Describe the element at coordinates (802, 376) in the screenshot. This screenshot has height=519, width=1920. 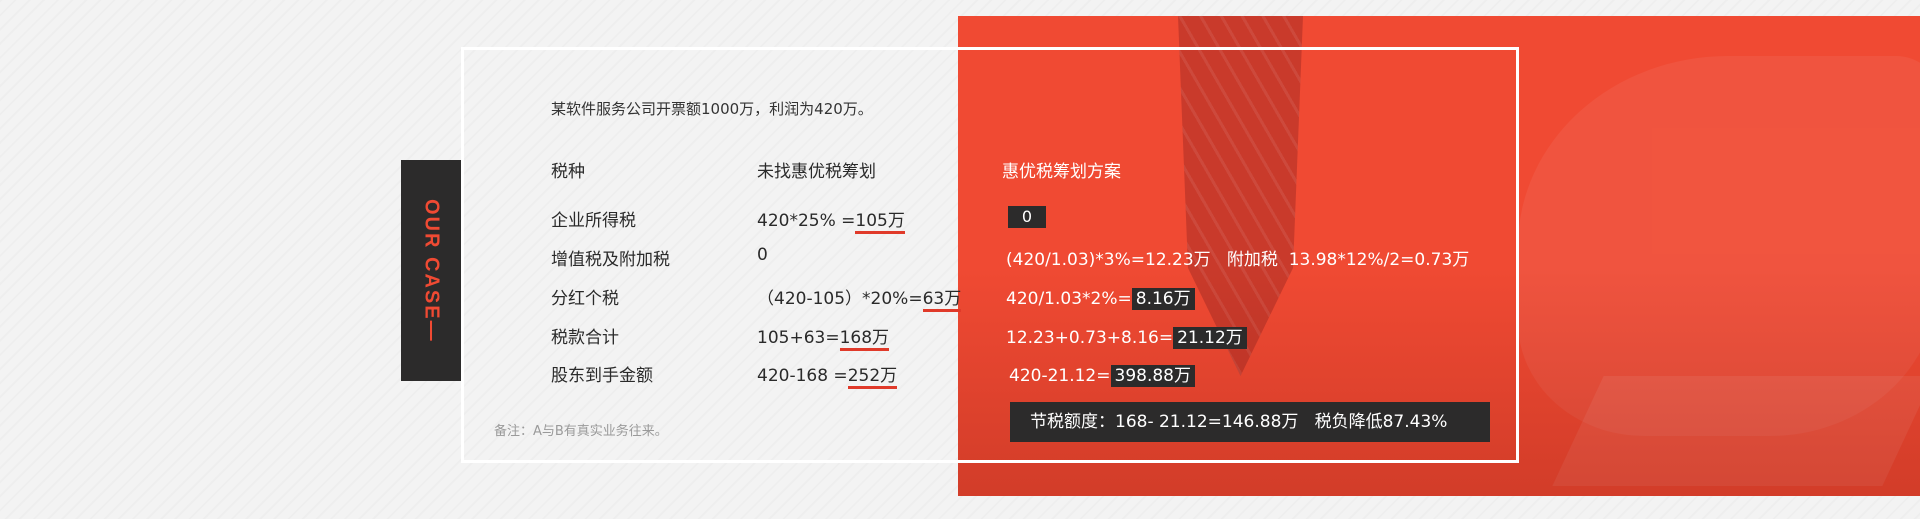
I see `row-without-formula: 420-168 =` at that location.